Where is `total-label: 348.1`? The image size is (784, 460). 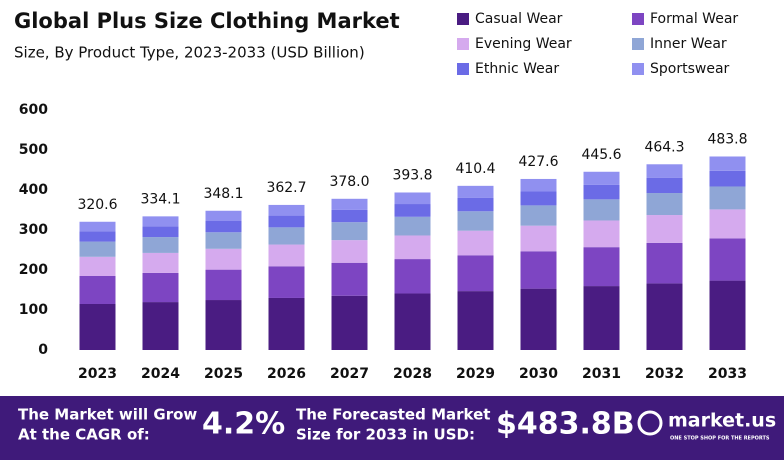
total-label: 348.1 is located at coordinates (223, 194).